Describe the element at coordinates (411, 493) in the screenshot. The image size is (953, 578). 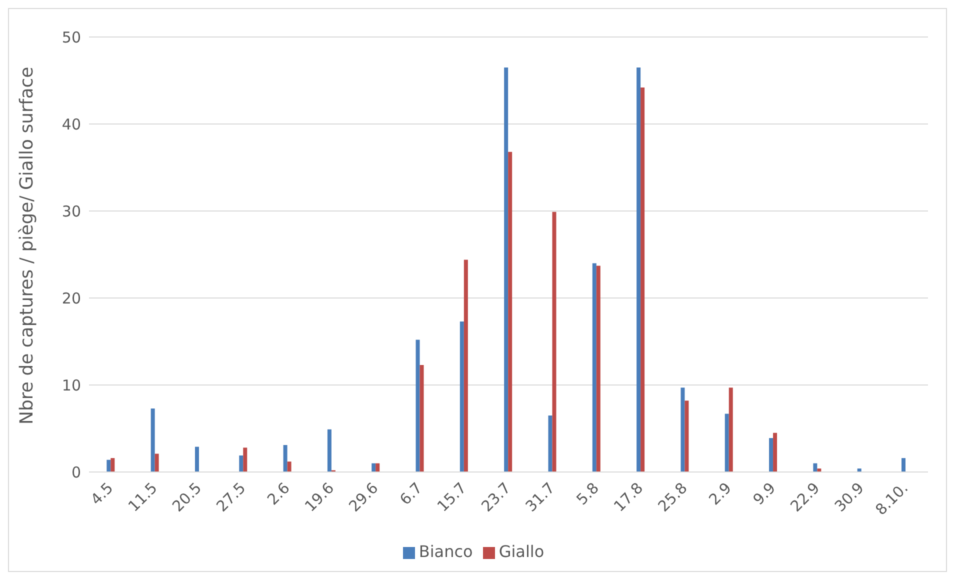
I see `x-tick-label: 6.7` at that location.